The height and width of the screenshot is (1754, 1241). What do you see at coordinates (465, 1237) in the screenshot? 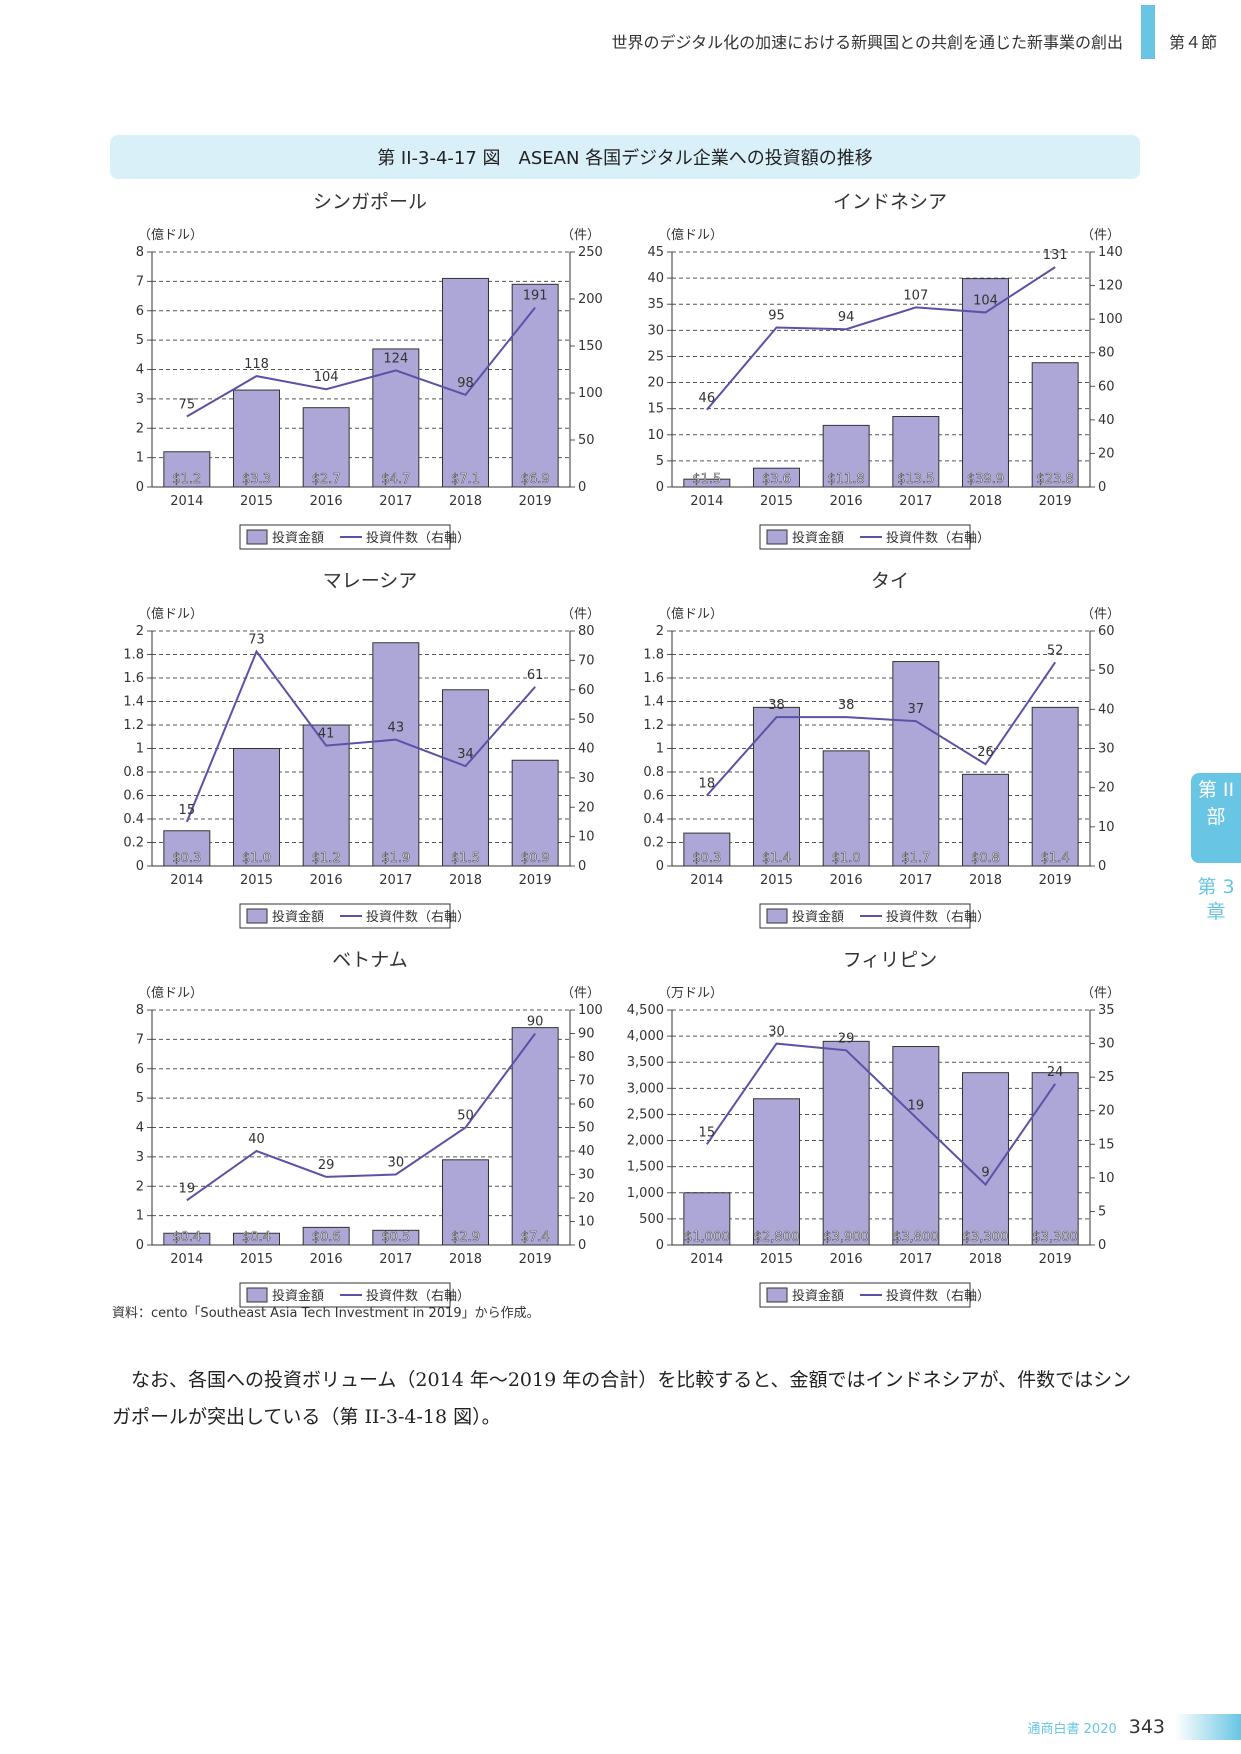
I see `bar-value-label: $2.9` at bounding box center [465, 1237].